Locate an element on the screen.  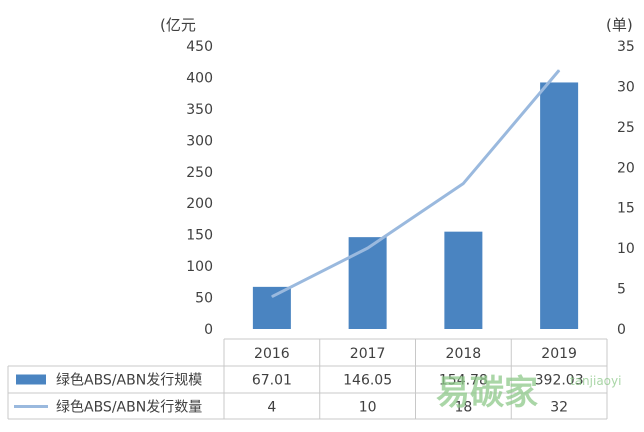
right-axis: 0 5 10 15 20 25 30 35 is located at coordinates (626, 188).